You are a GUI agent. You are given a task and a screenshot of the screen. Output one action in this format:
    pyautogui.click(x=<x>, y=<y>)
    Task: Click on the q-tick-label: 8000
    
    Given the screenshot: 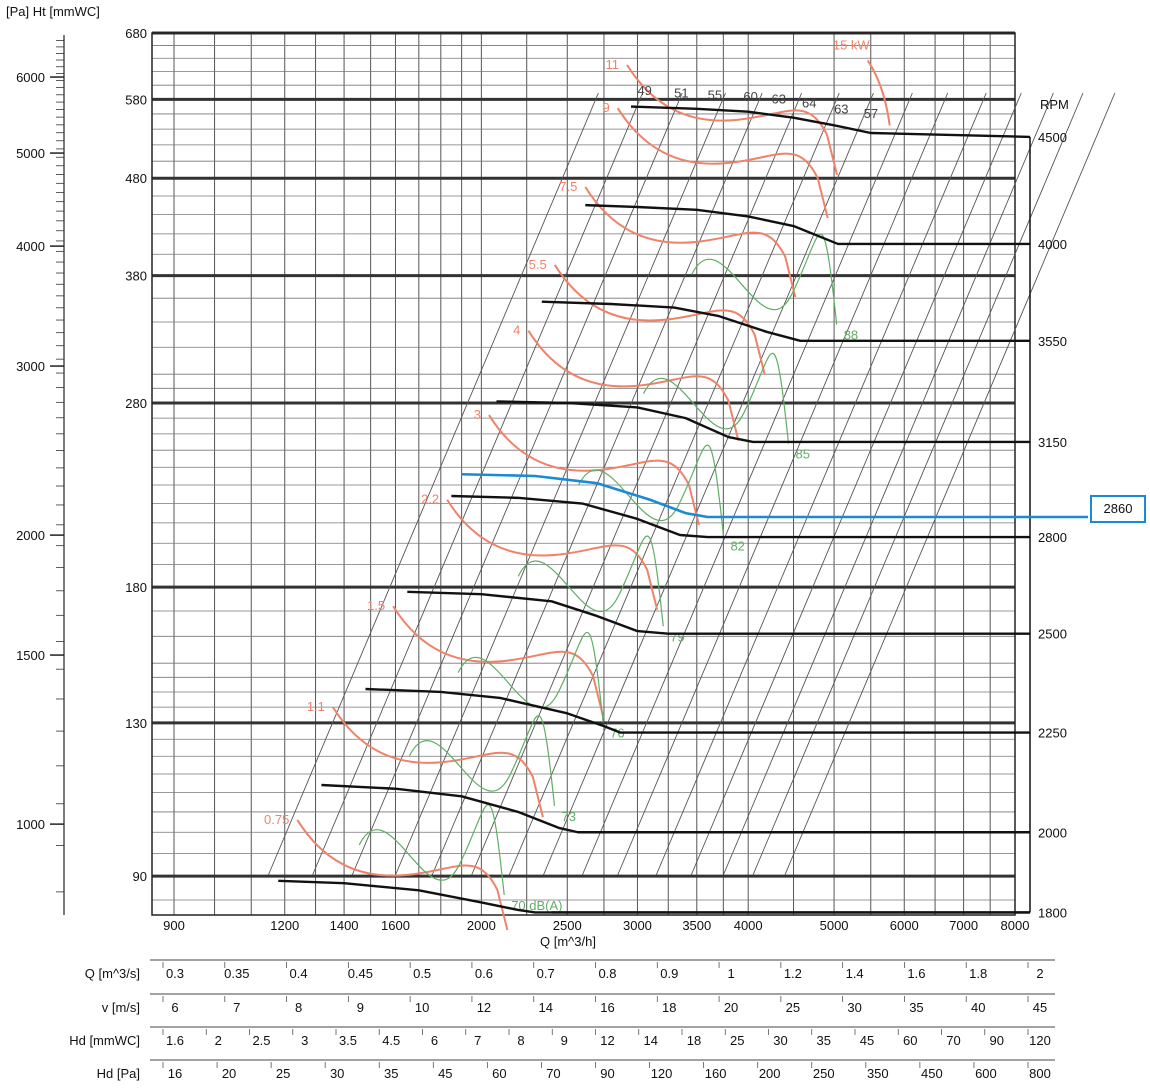 What is the action you would take?
    pyautogui.click(x=1015, y=925)
    